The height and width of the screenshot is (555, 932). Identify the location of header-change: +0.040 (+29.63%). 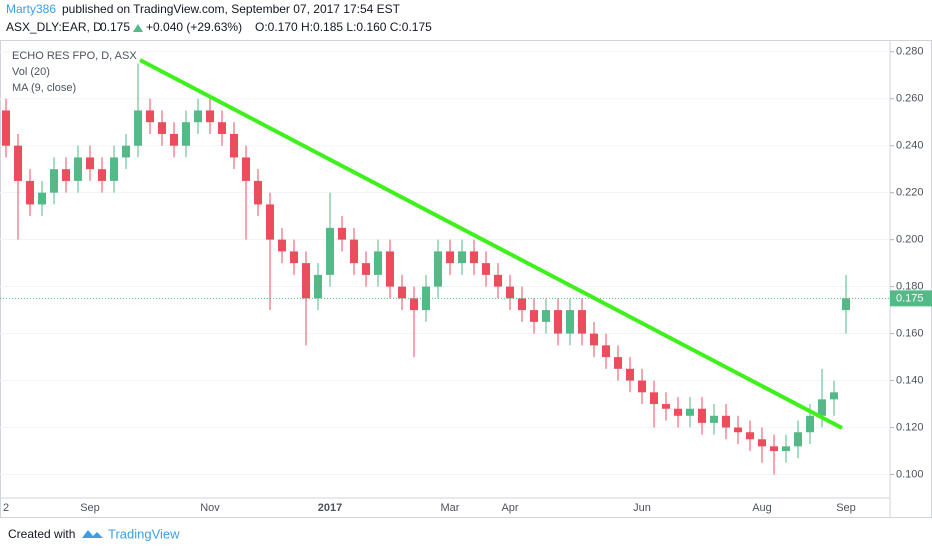
(194, 27).